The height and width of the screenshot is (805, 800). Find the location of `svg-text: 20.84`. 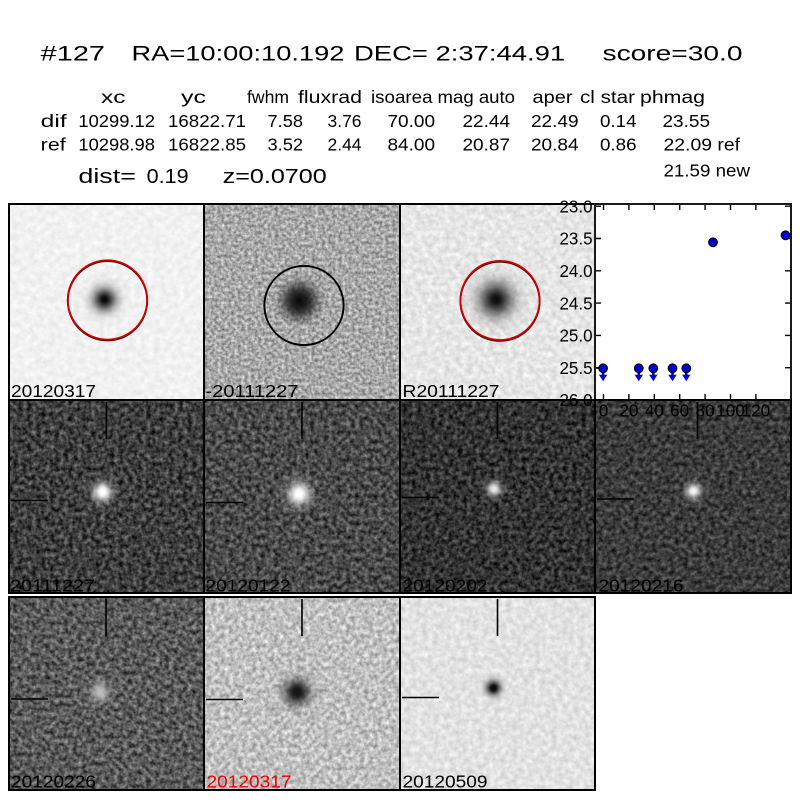

svg-text: 20.84 is located at coordinates (555, 145).